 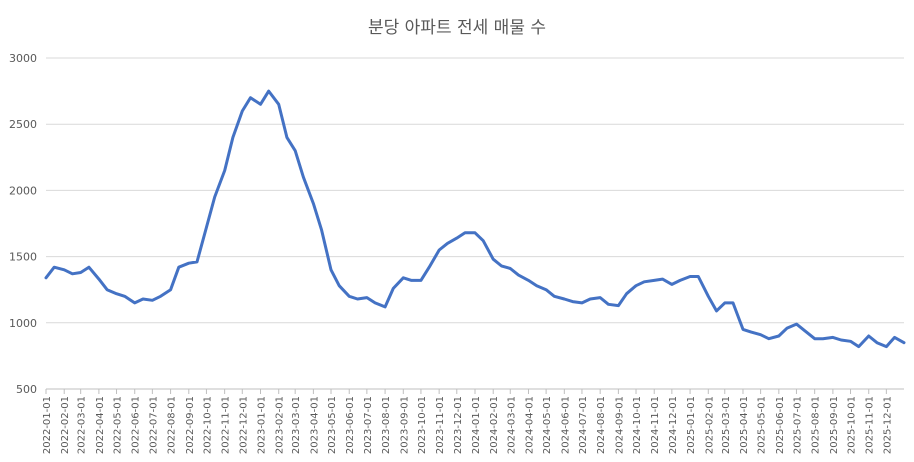 I want to click on x-tick-label-2022-10-01: 2022-10-01, so click(x=207, y=425).